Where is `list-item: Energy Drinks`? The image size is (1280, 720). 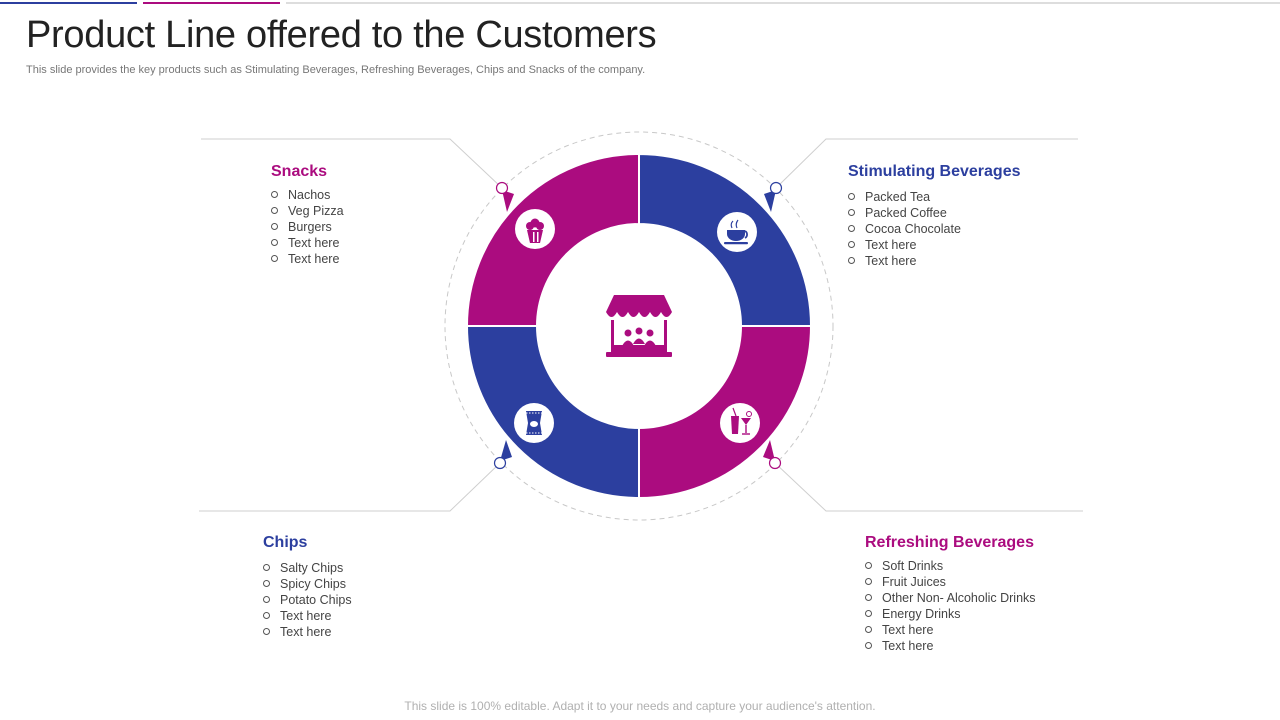 list-item: Energy Drinks is located at coordinates (950, 614).